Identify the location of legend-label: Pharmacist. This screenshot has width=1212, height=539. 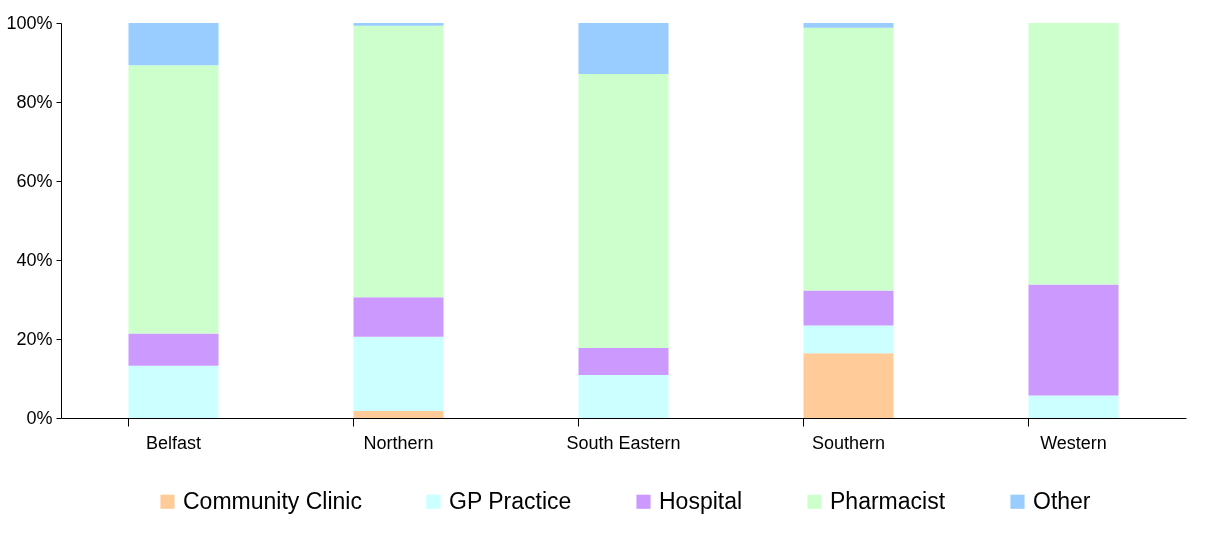
(888, 500).